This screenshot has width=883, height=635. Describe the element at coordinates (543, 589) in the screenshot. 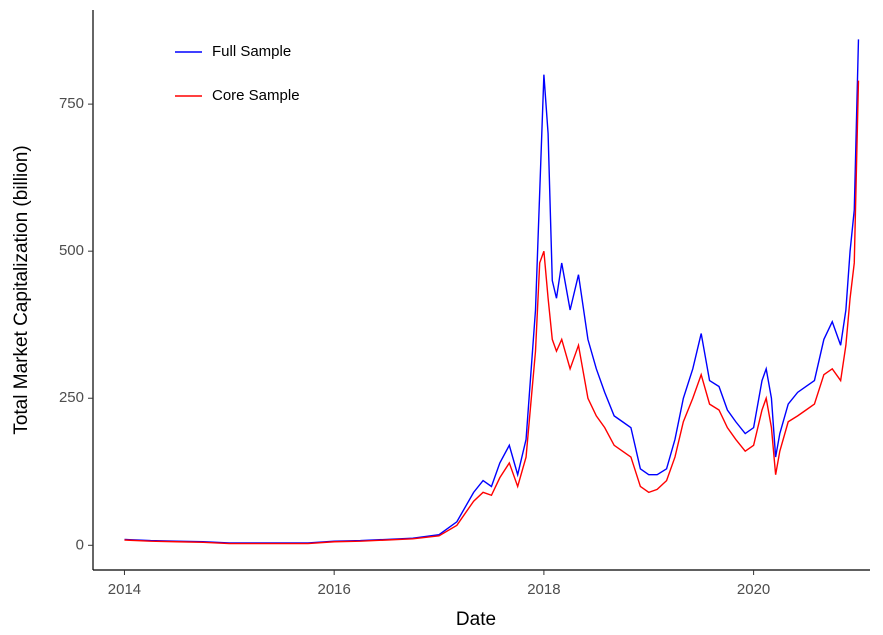

I see `x-tick-label: 2018` at that location.